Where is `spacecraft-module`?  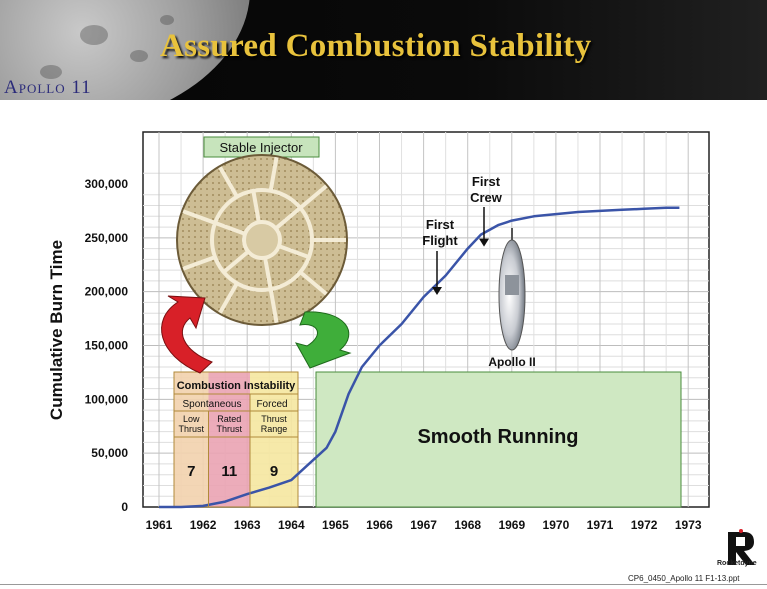
spacecraft-module is located at coordinates (512, 285).